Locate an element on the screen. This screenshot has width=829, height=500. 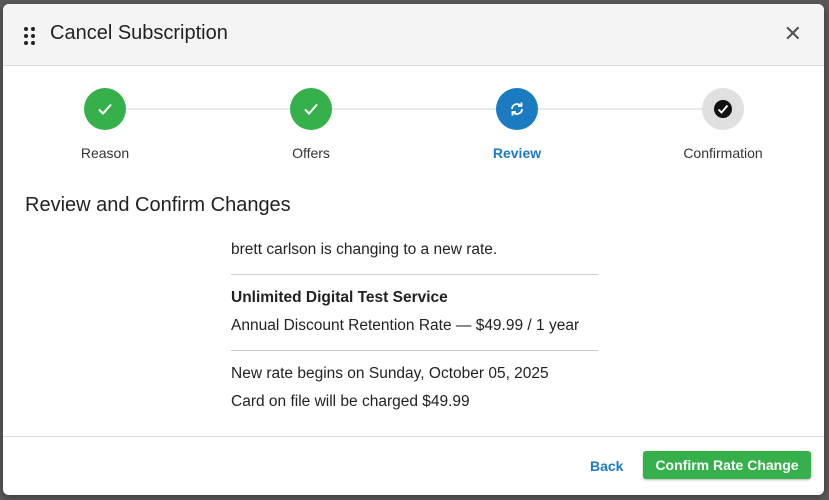
step-label: Reason is located at coordinates (105, 153).